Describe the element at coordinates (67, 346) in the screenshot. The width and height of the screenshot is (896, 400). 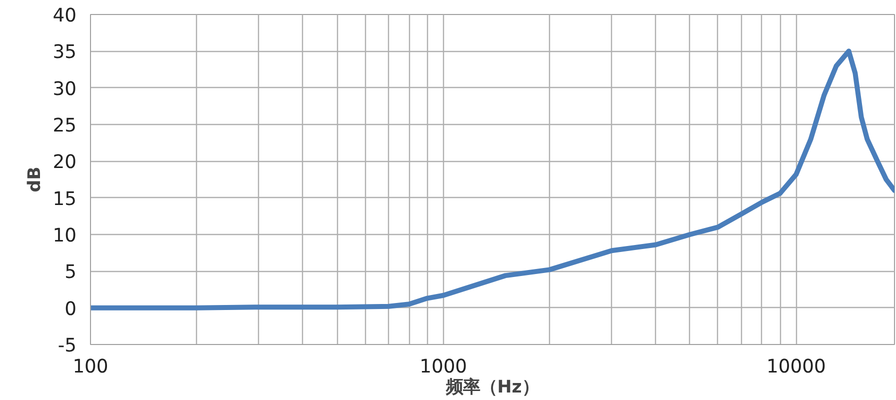
I see `y-tick-label: -5` at that location.